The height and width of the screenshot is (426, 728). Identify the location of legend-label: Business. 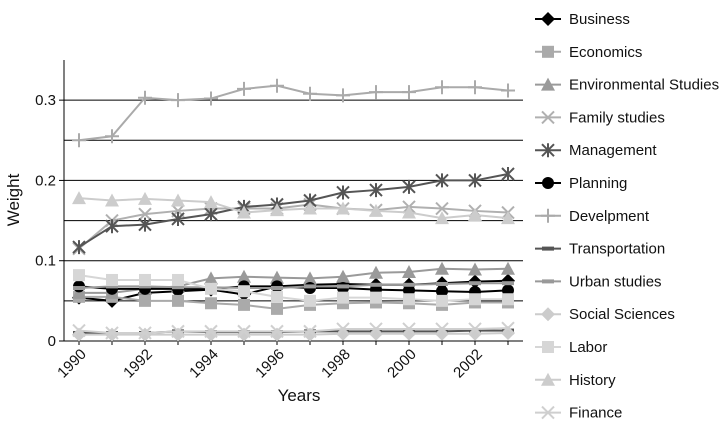
(599, 19).